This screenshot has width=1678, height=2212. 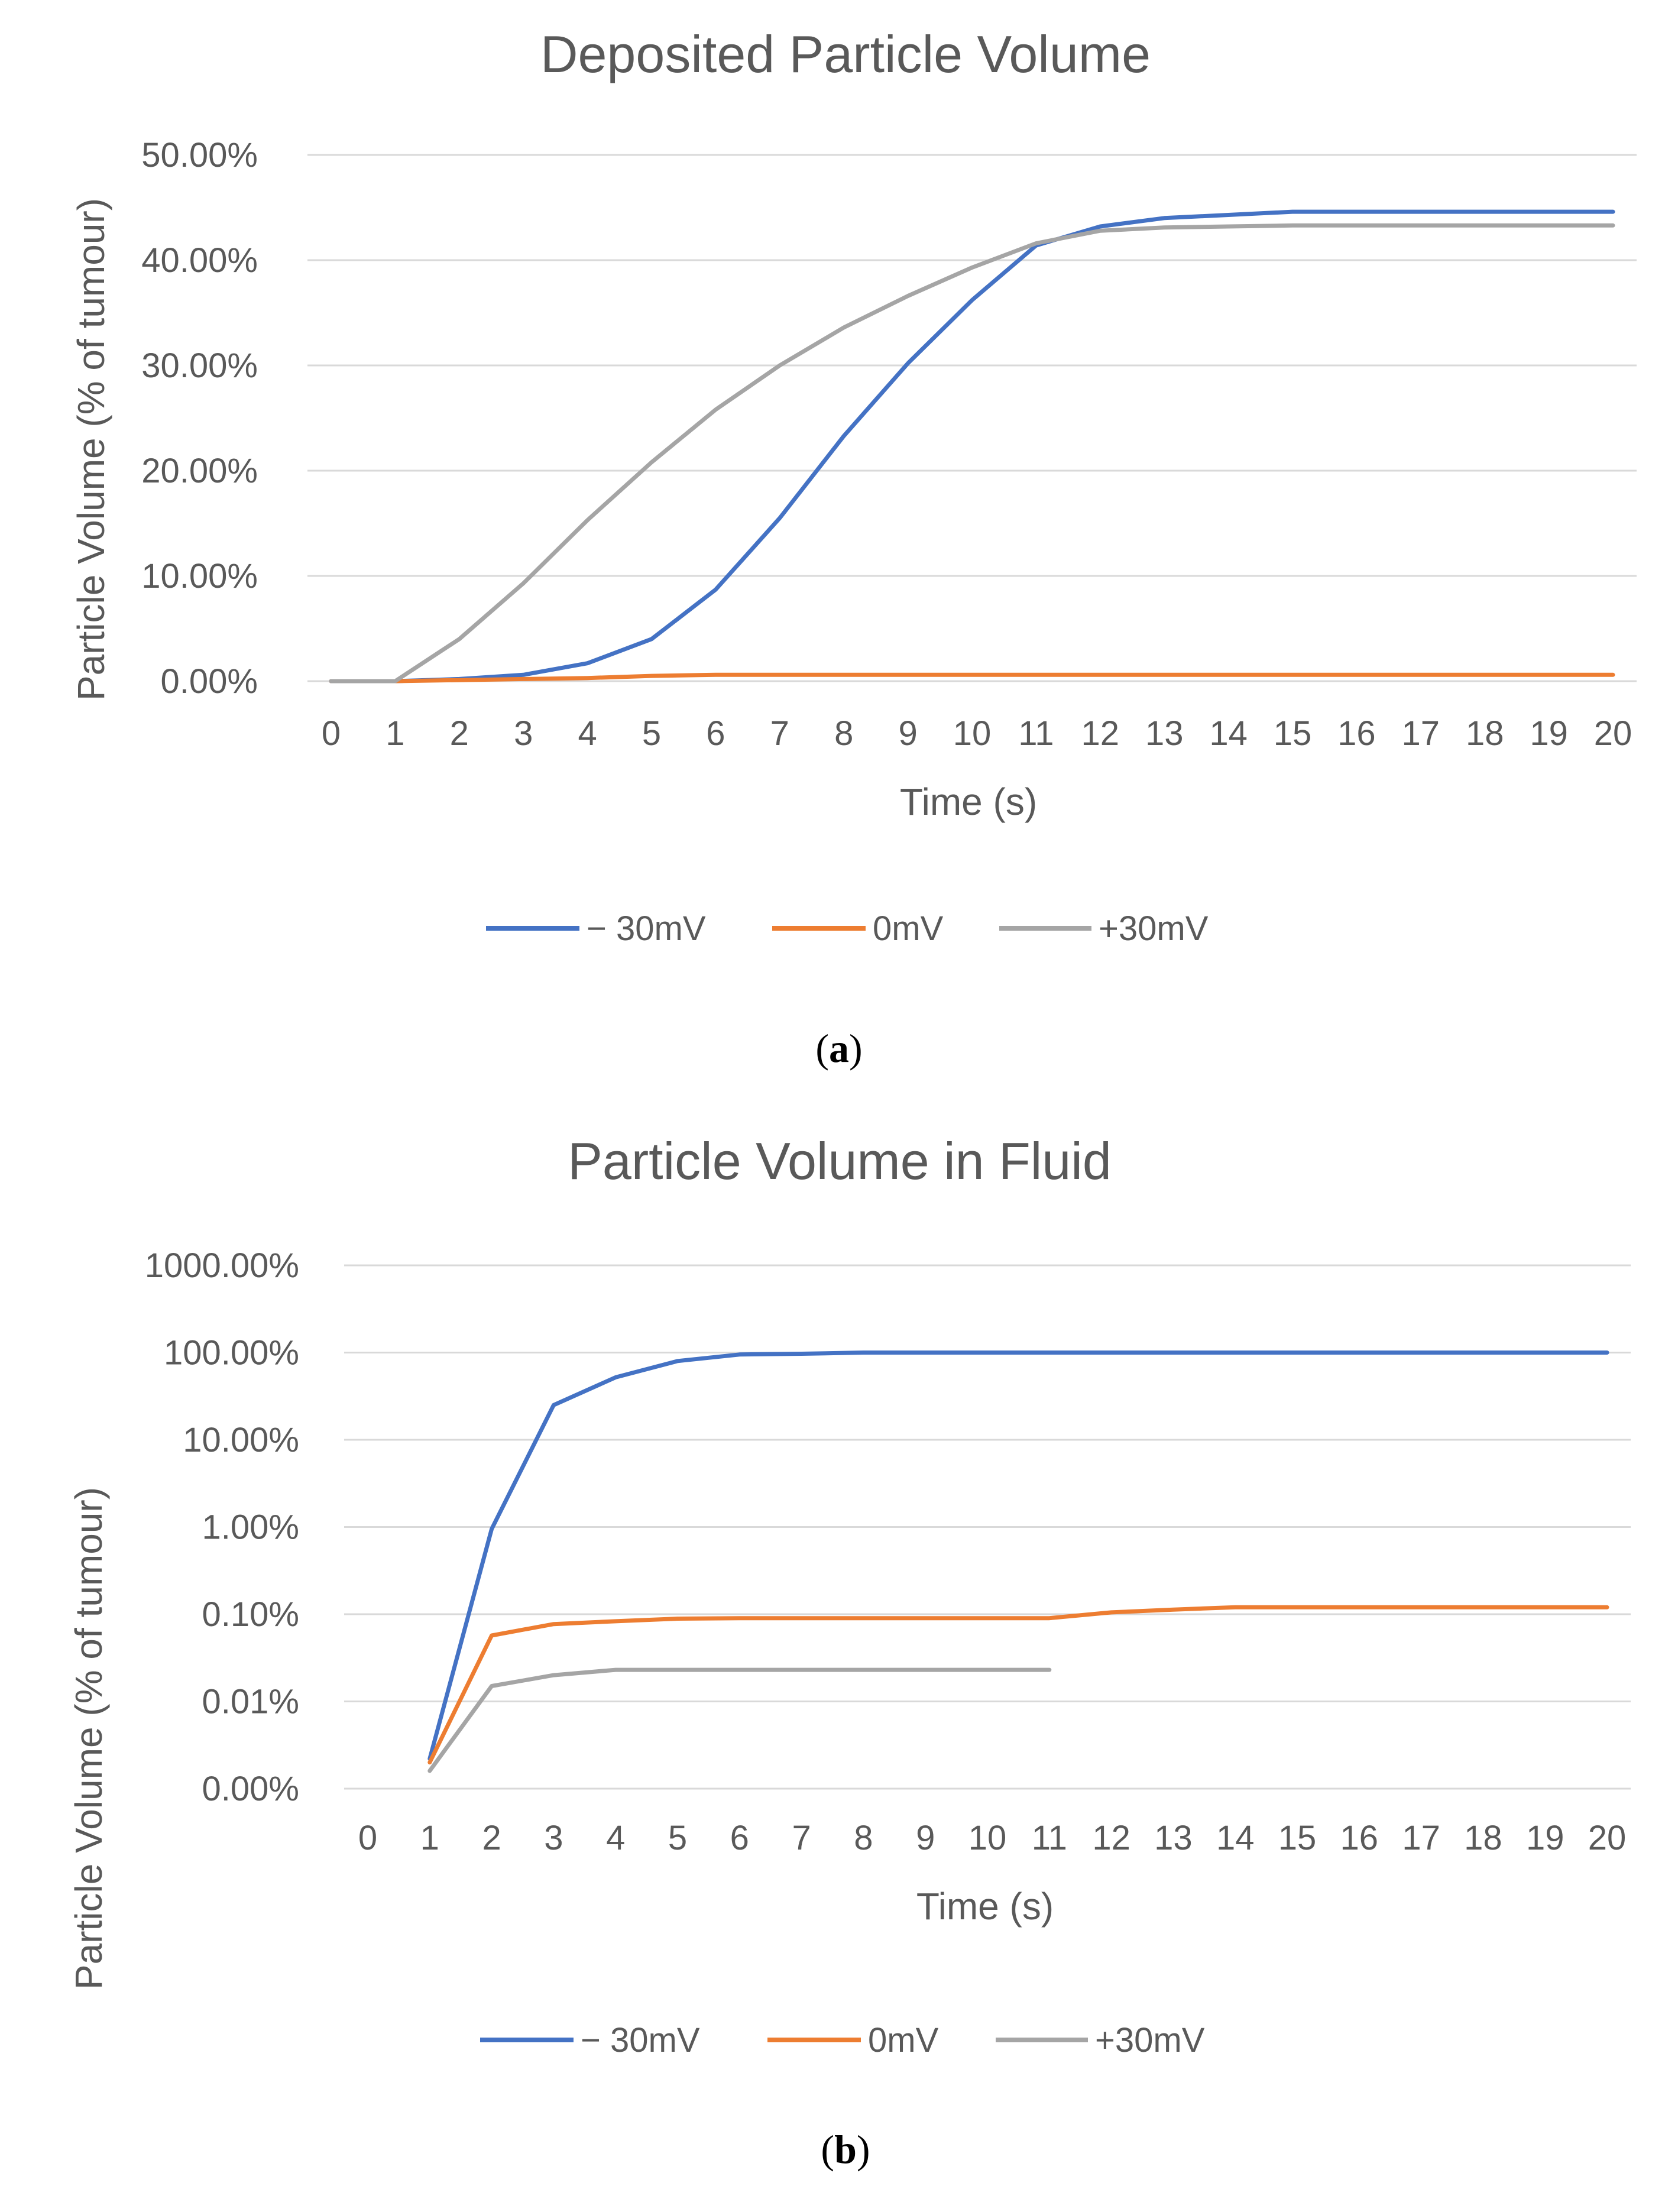 What do you see at coordinates (250, 1528) in the screenshot?
I see `y-tick-label: 1.00%` at bounding box center [250, 1528].